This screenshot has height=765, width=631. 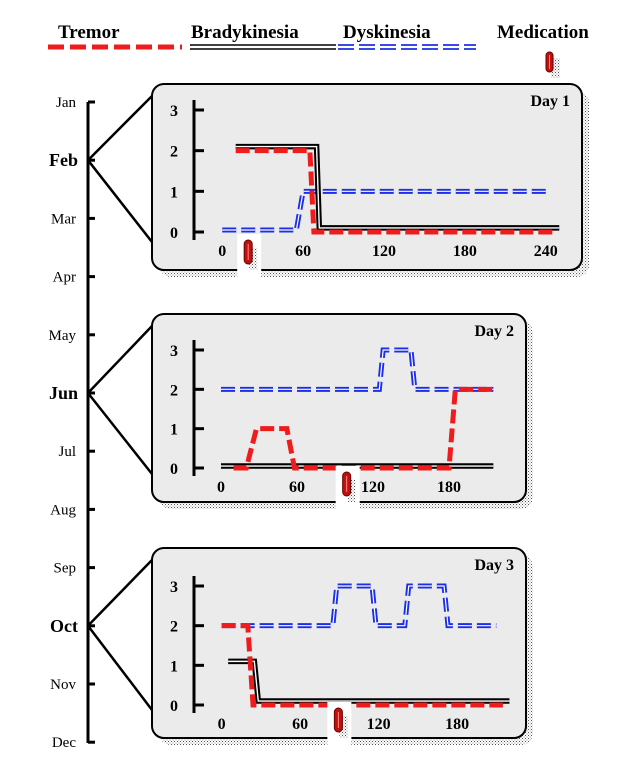 I want to click on panel-title: Day 1, so click(x=550, y=101).